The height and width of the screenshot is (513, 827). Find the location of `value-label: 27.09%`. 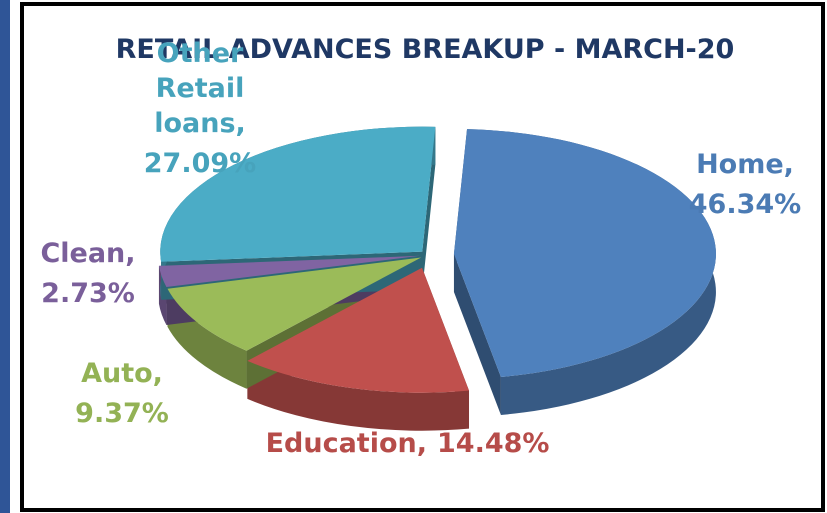

value-label: 27.09% is located at coordinates (200, 163).